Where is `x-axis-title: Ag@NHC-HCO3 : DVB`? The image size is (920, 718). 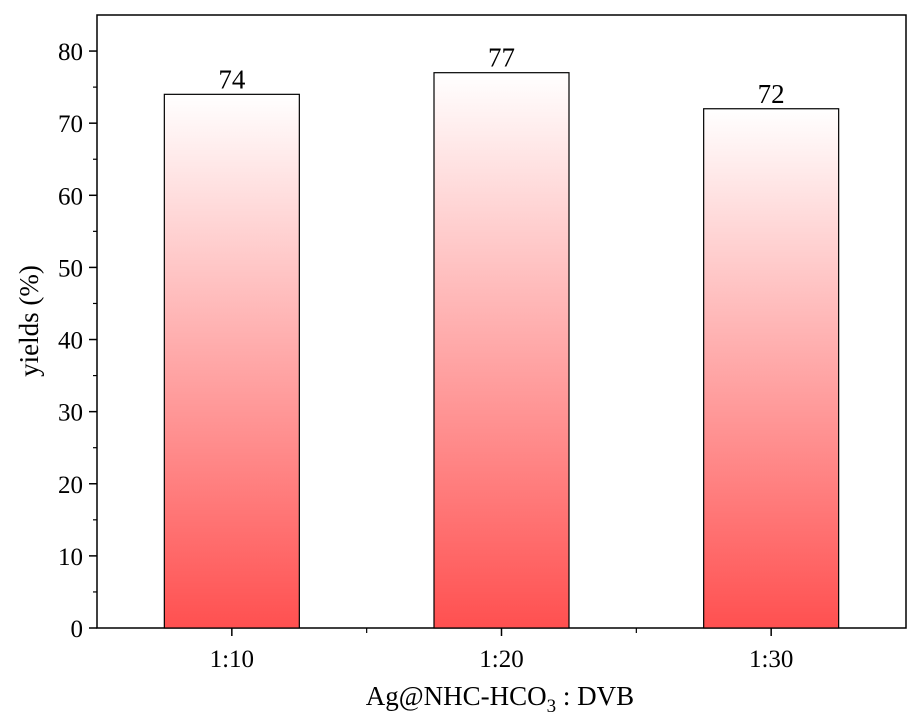
x-axis-title: Ag@NHC-HCO3 : DVB is located at coordinates (500, 699).